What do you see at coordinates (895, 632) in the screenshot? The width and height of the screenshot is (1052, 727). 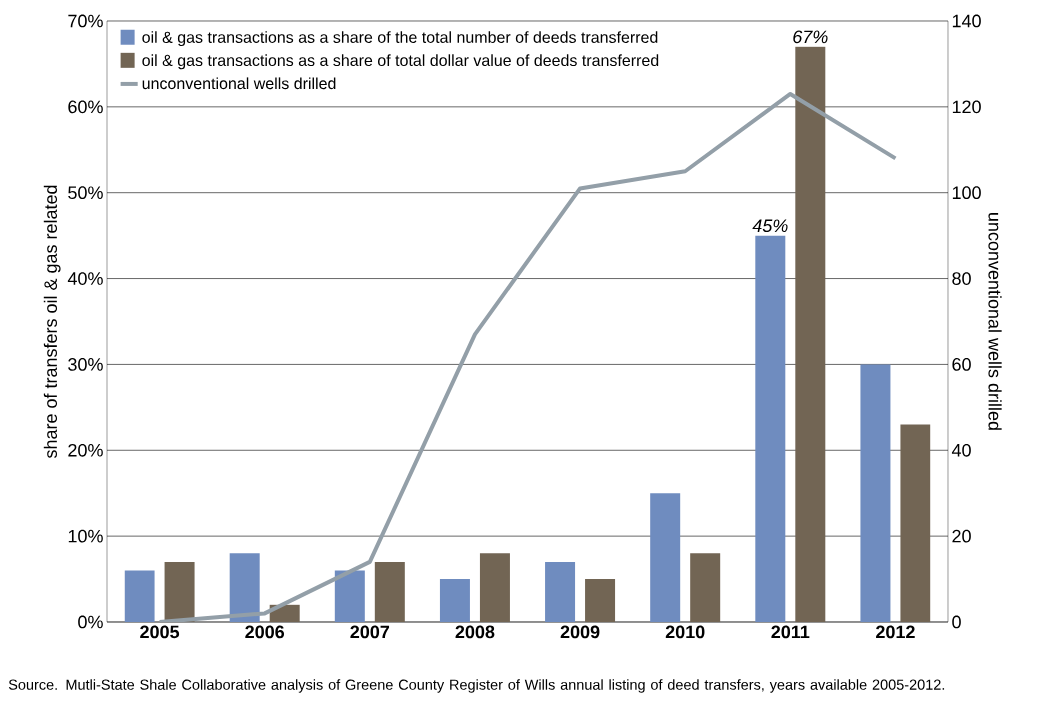 I see `x-tick-label: 2012` at bounding box center [895, 632].